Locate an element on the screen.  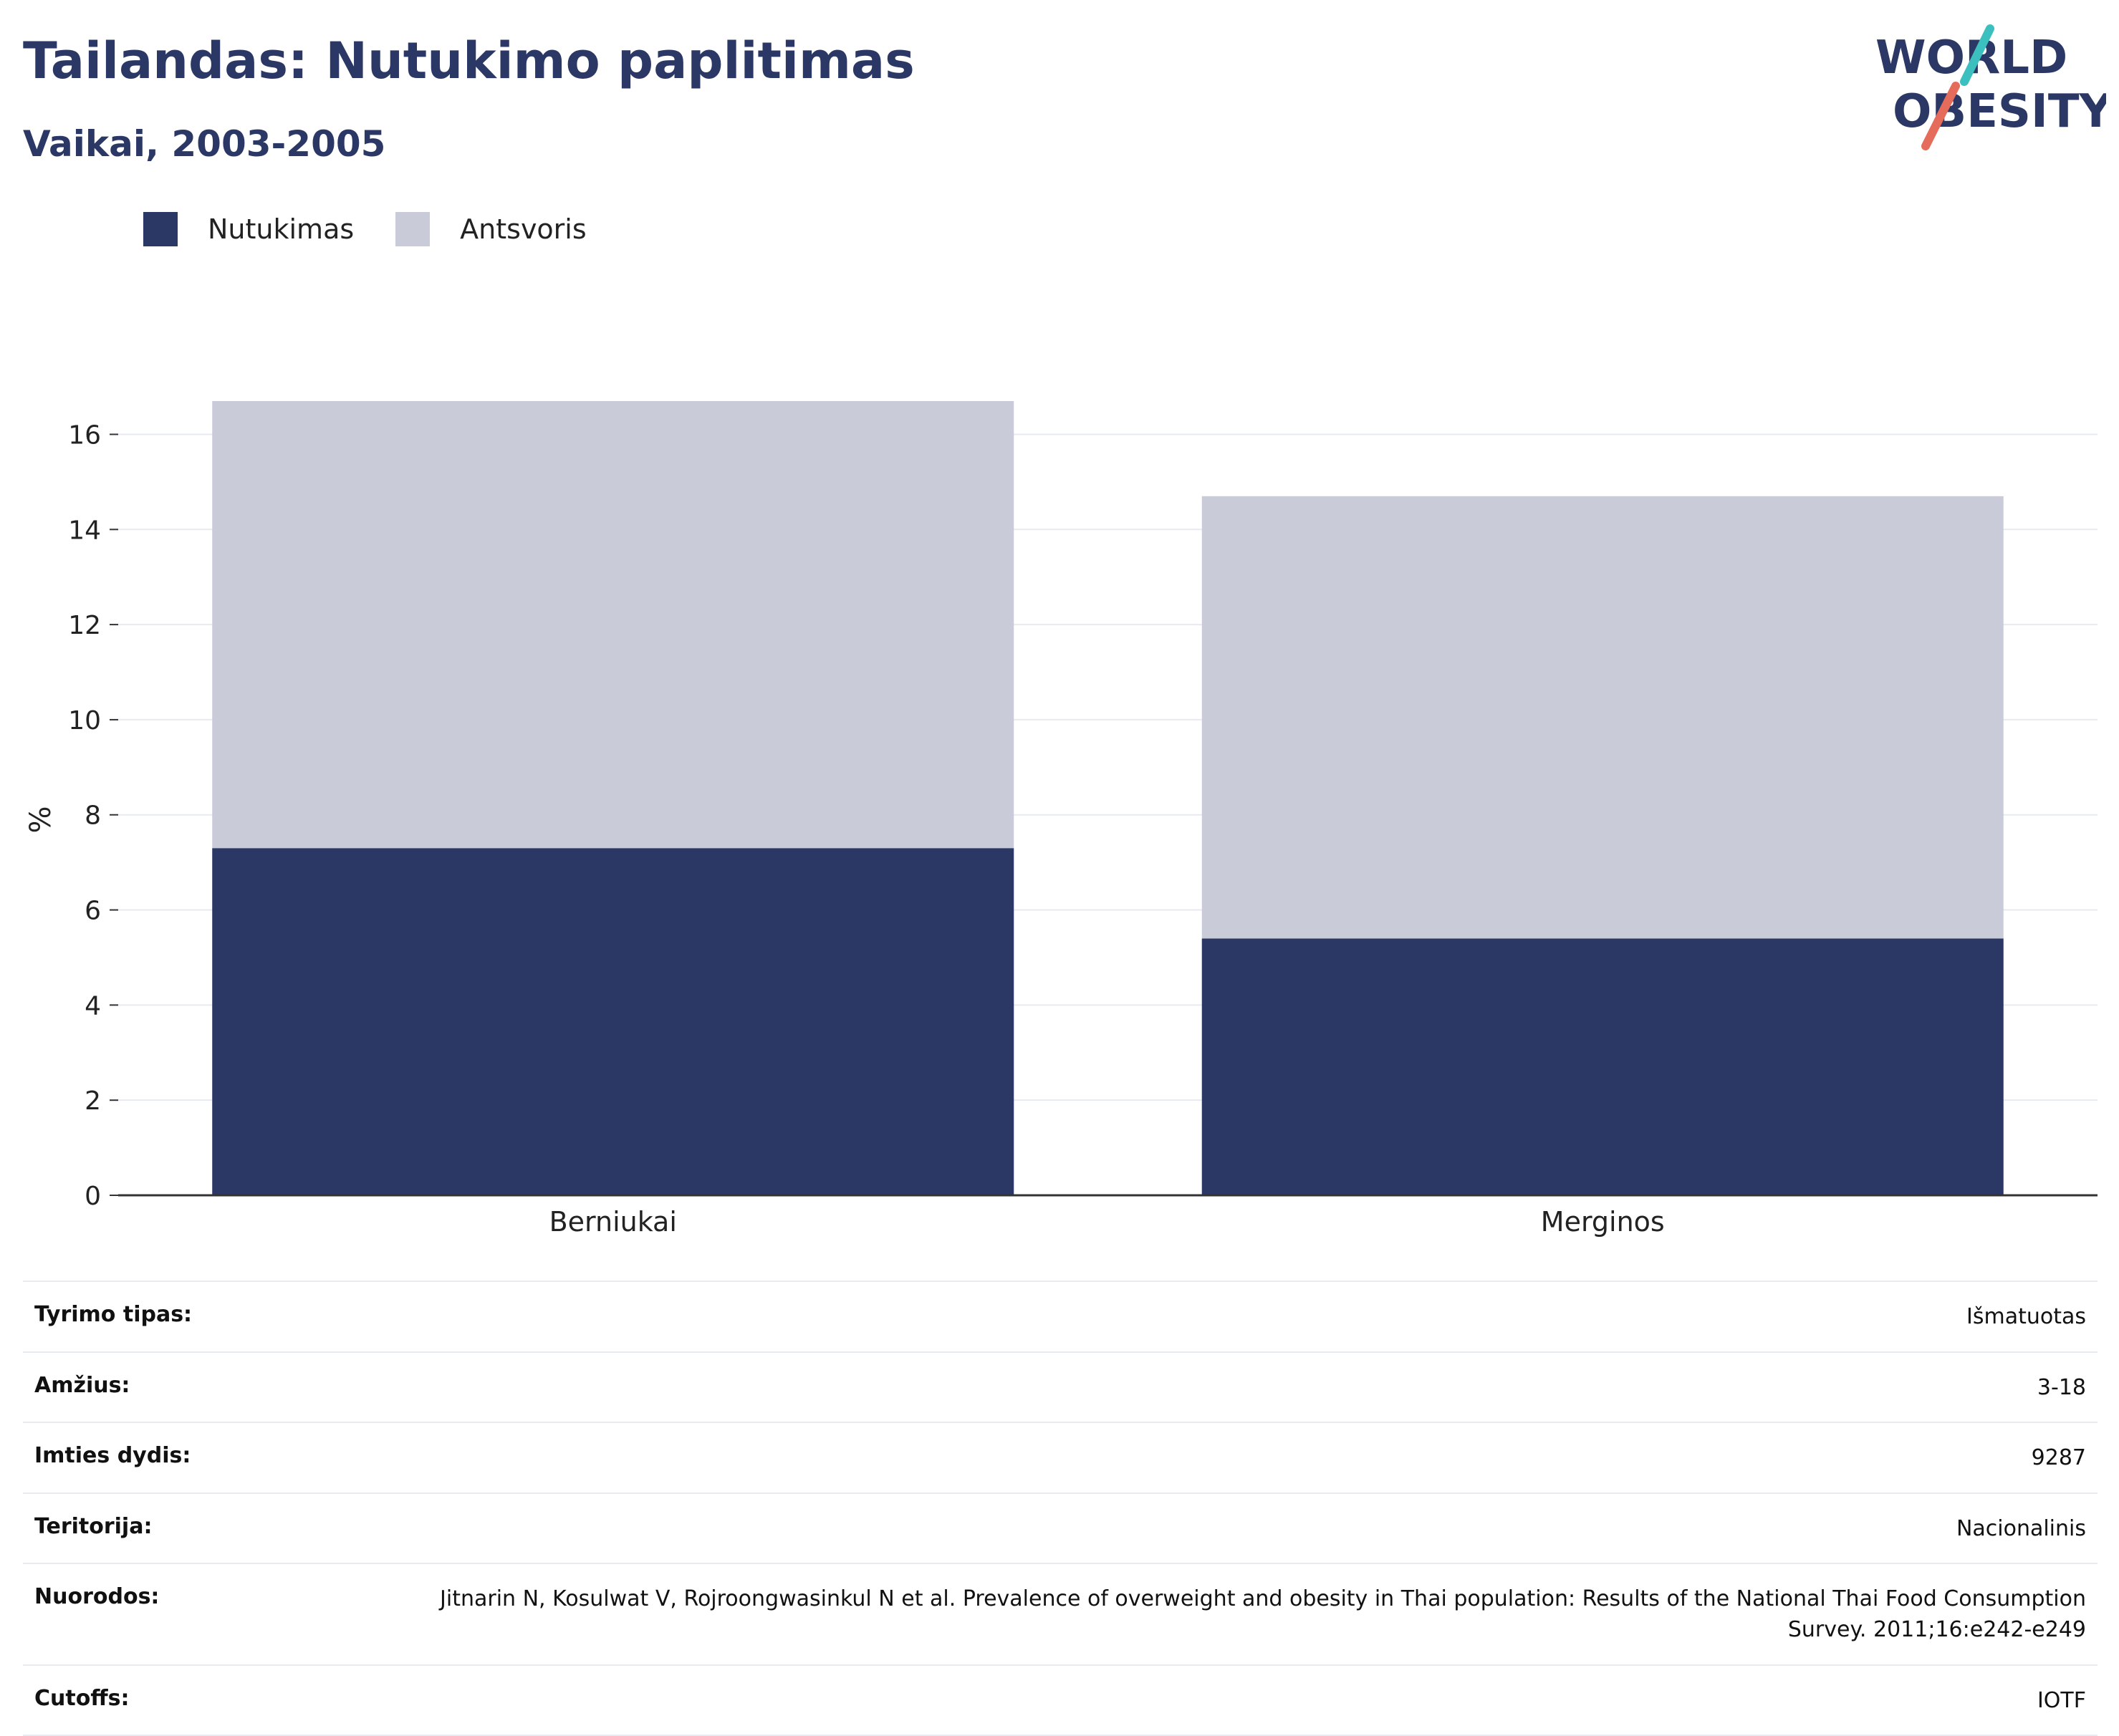
info-row: Tyrimo tipas: Išmatuotas is located at coordinates (1060, 1316).